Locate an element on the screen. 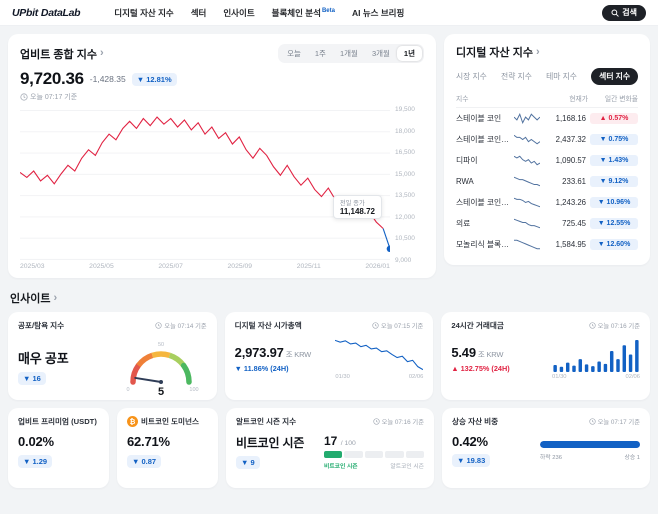 Image resolution: width=658 pixels, height=514 pixels. range-tab: 1주 is located at coordinates (320, 53).